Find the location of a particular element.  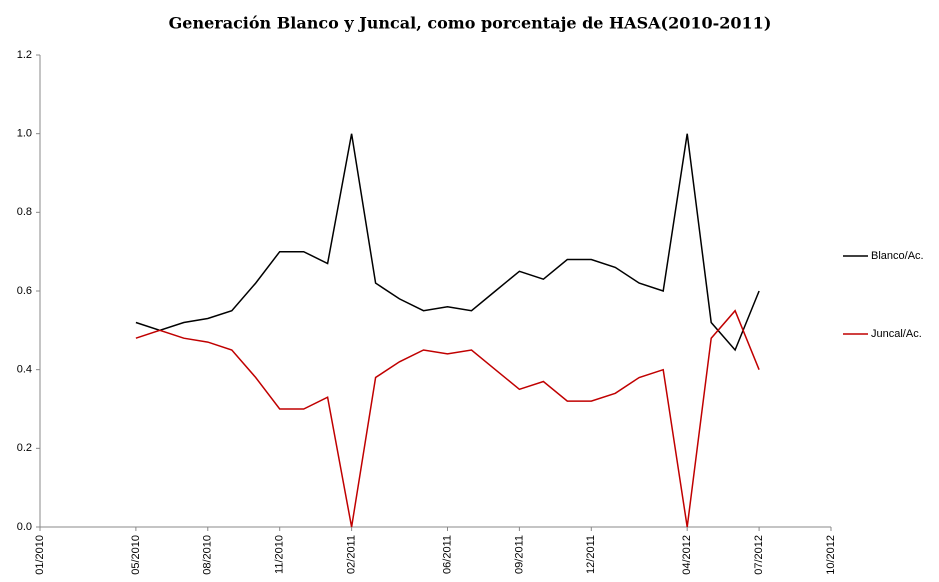

x-tick-label: 08/2010 is located at coordinates (208, 555).